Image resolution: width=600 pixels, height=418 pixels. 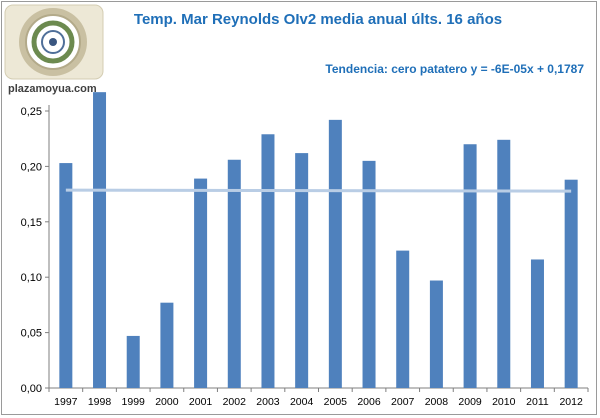 What do you see at coordinates (201, 402) in the screenshot?
I see `x-tick-label: 2001` at bounding box center [201, 402].